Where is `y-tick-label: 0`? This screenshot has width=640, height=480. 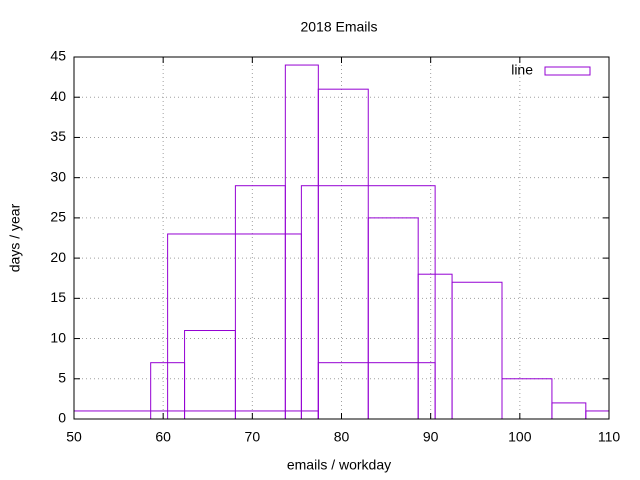 y-tick-label: 0 is located at coordinates (62, 418).